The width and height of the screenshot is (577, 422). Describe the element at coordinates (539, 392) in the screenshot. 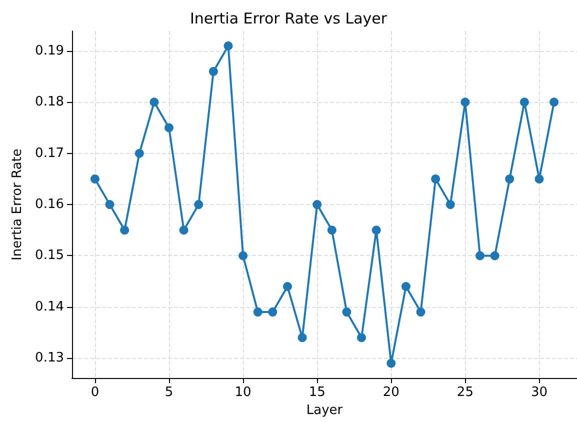

I see `x-tick-label: 30` at that location.